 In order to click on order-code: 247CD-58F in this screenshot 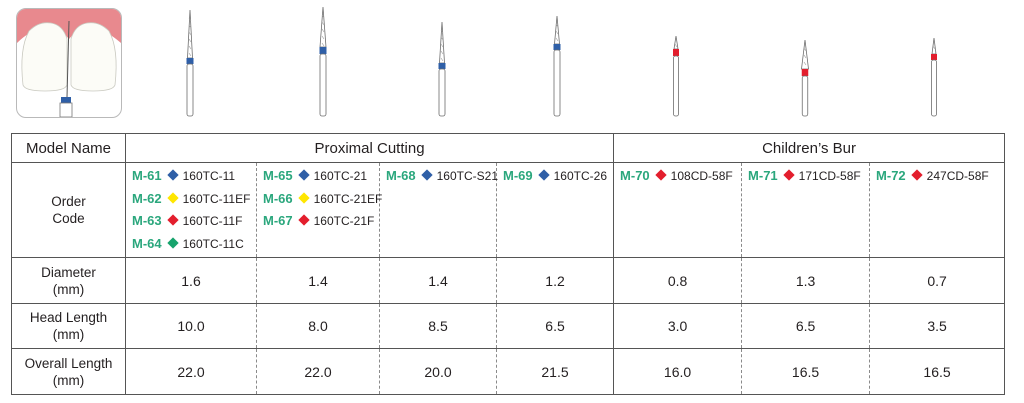, I will do `click(957, 176)`.